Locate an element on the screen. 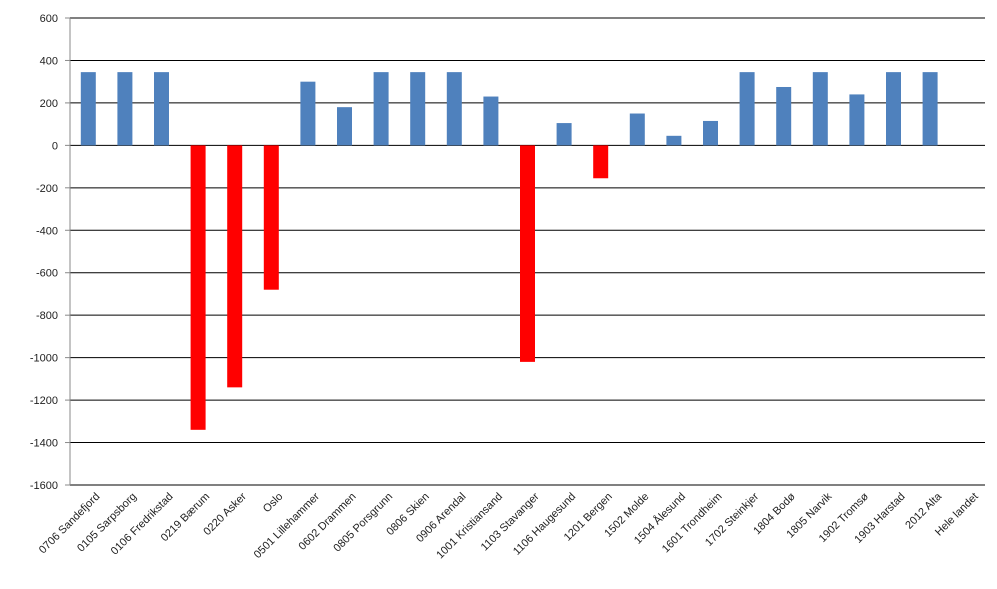 This screenshot has width=997, height=589. y-tick-label: 600 is located at coordinates (49, 19).